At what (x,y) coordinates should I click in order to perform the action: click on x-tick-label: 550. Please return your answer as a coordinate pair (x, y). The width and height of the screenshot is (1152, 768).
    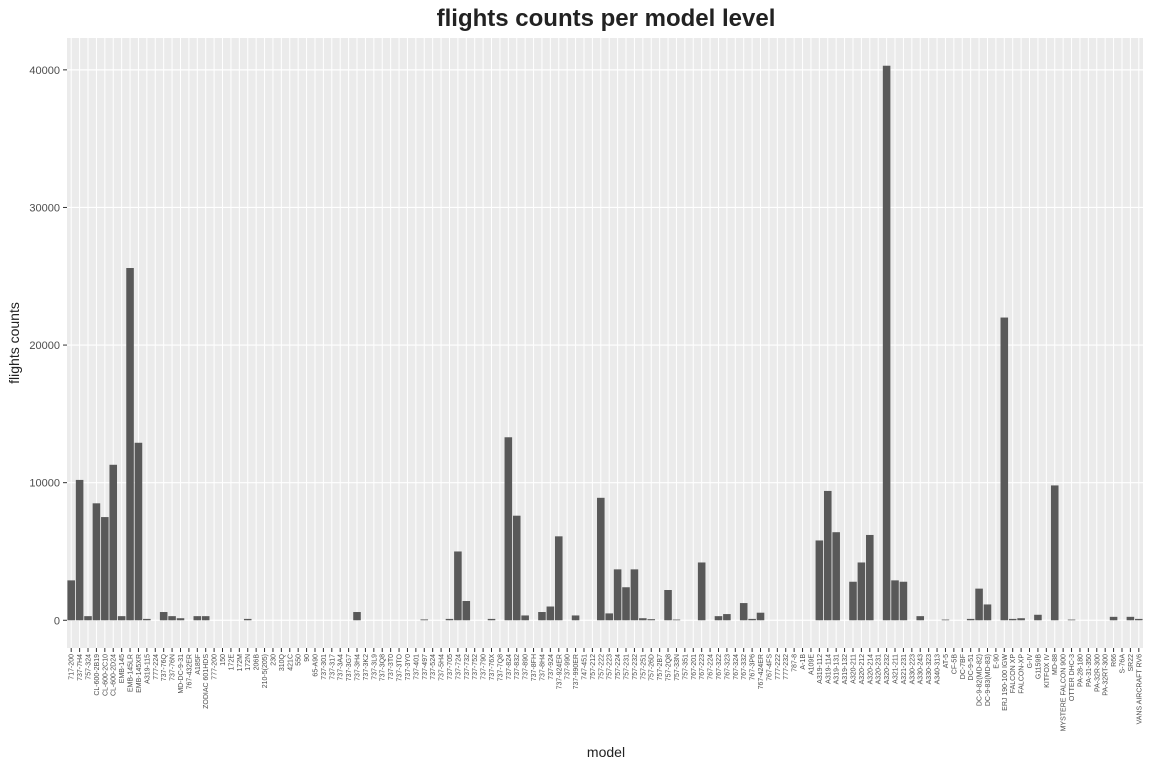
    Looking at the image, I should click on (299, 660).